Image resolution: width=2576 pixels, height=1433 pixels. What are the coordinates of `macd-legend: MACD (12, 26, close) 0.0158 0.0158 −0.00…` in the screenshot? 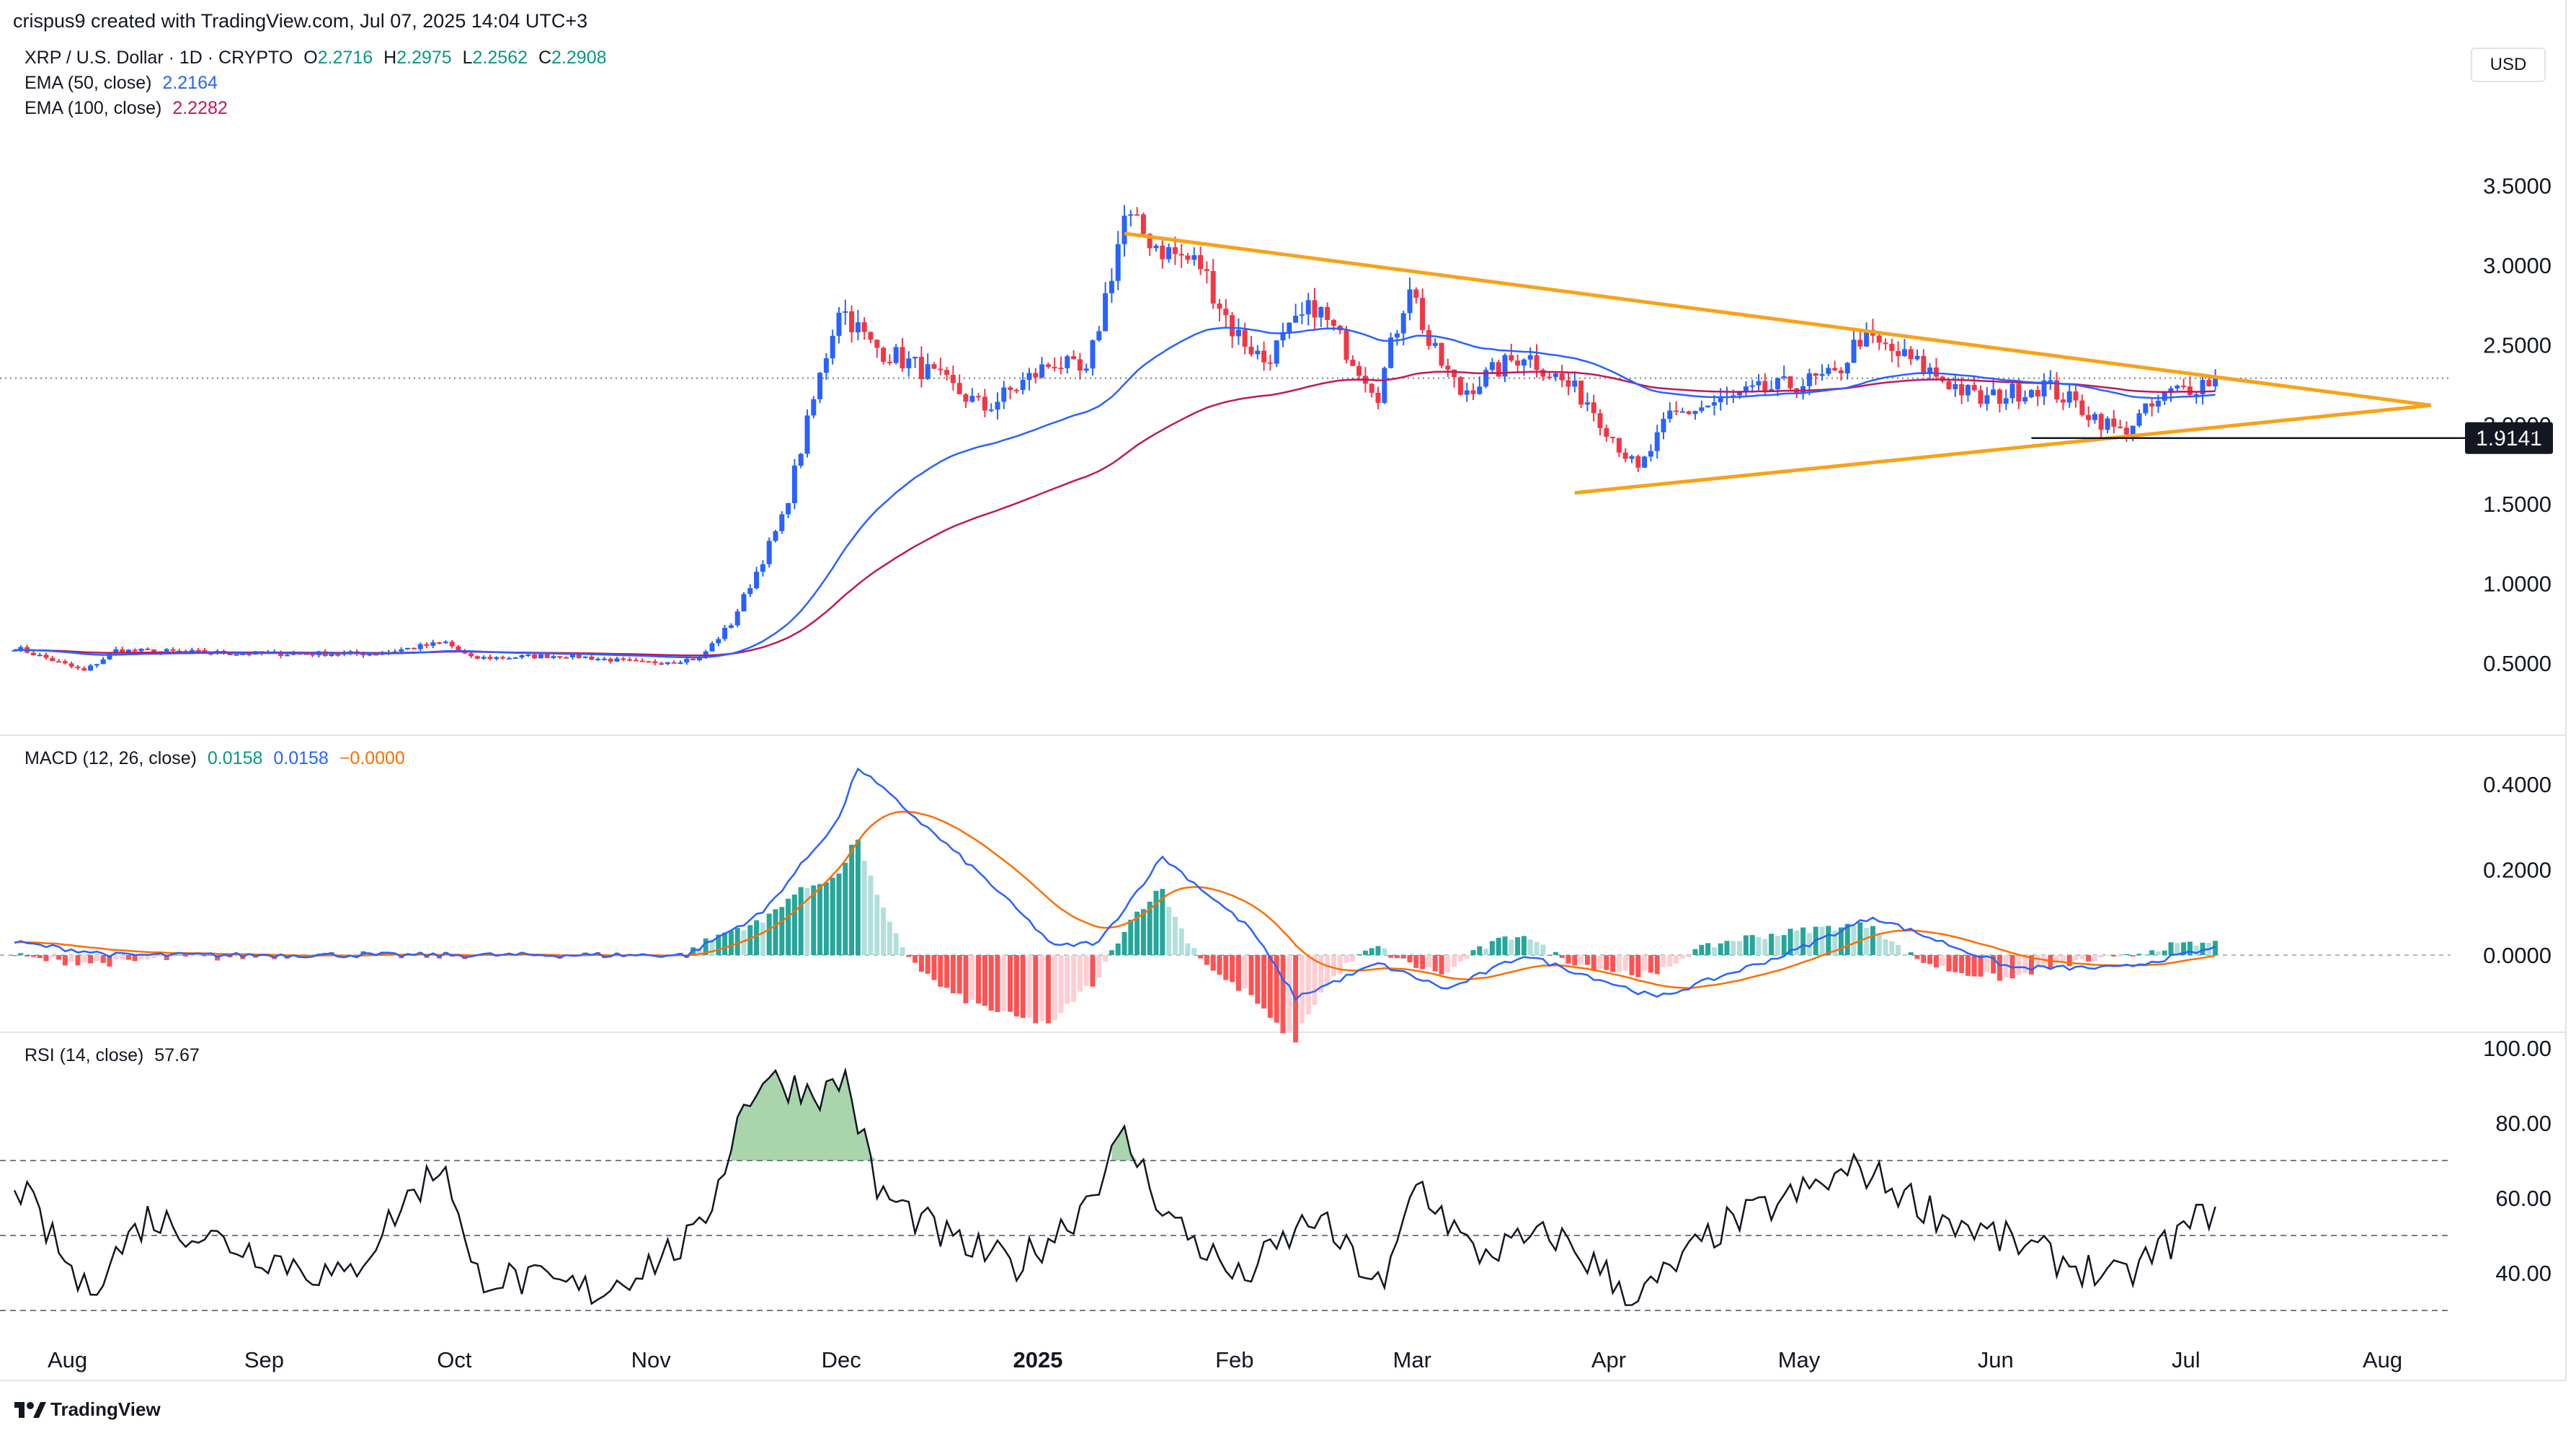 It's located at (218, 758).